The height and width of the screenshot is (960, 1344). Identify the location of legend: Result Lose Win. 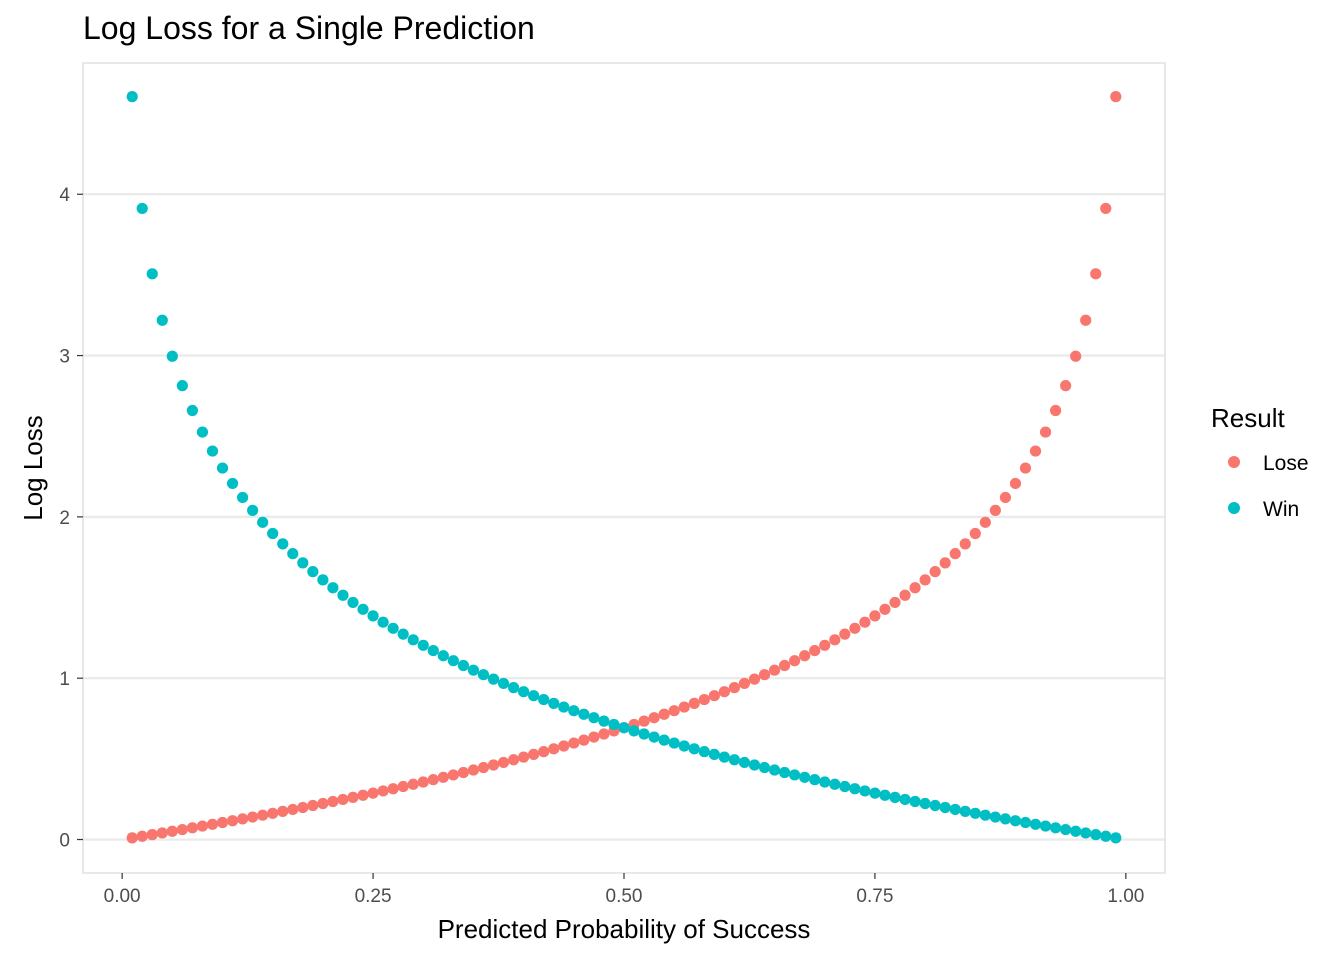
(1260, 462).